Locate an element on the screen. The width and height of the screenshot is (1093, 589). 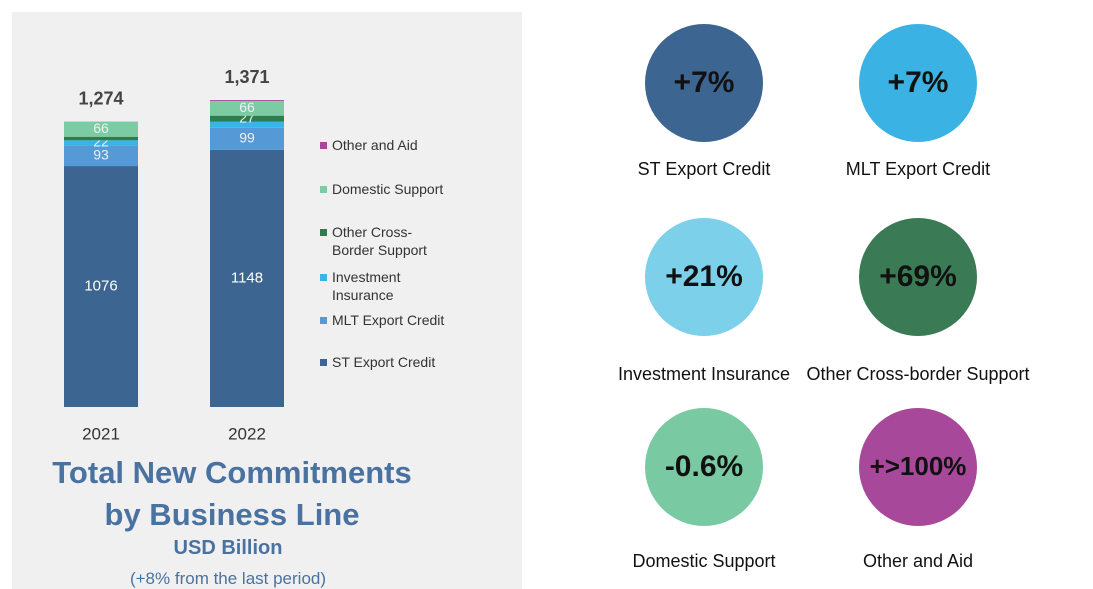
data-label: 99 is located at coordinates (247, 138).